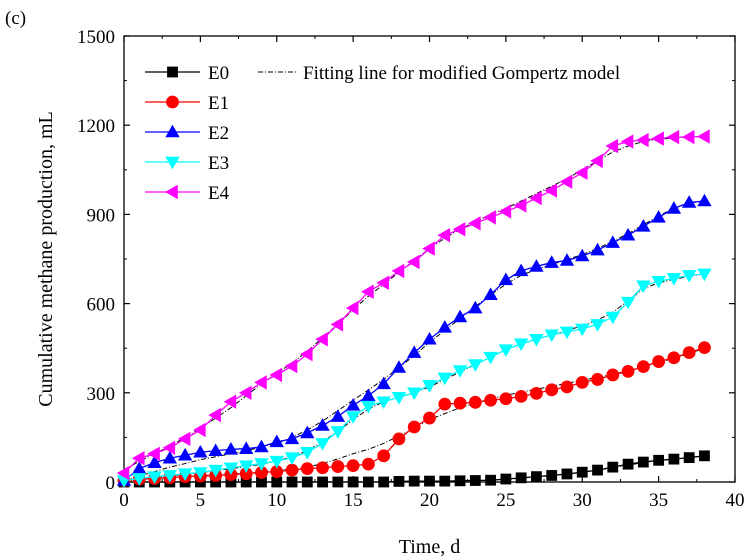 The width and height of the screenshot is (748, 558). I want to click on legend-marker-E1, so click(172, 102).